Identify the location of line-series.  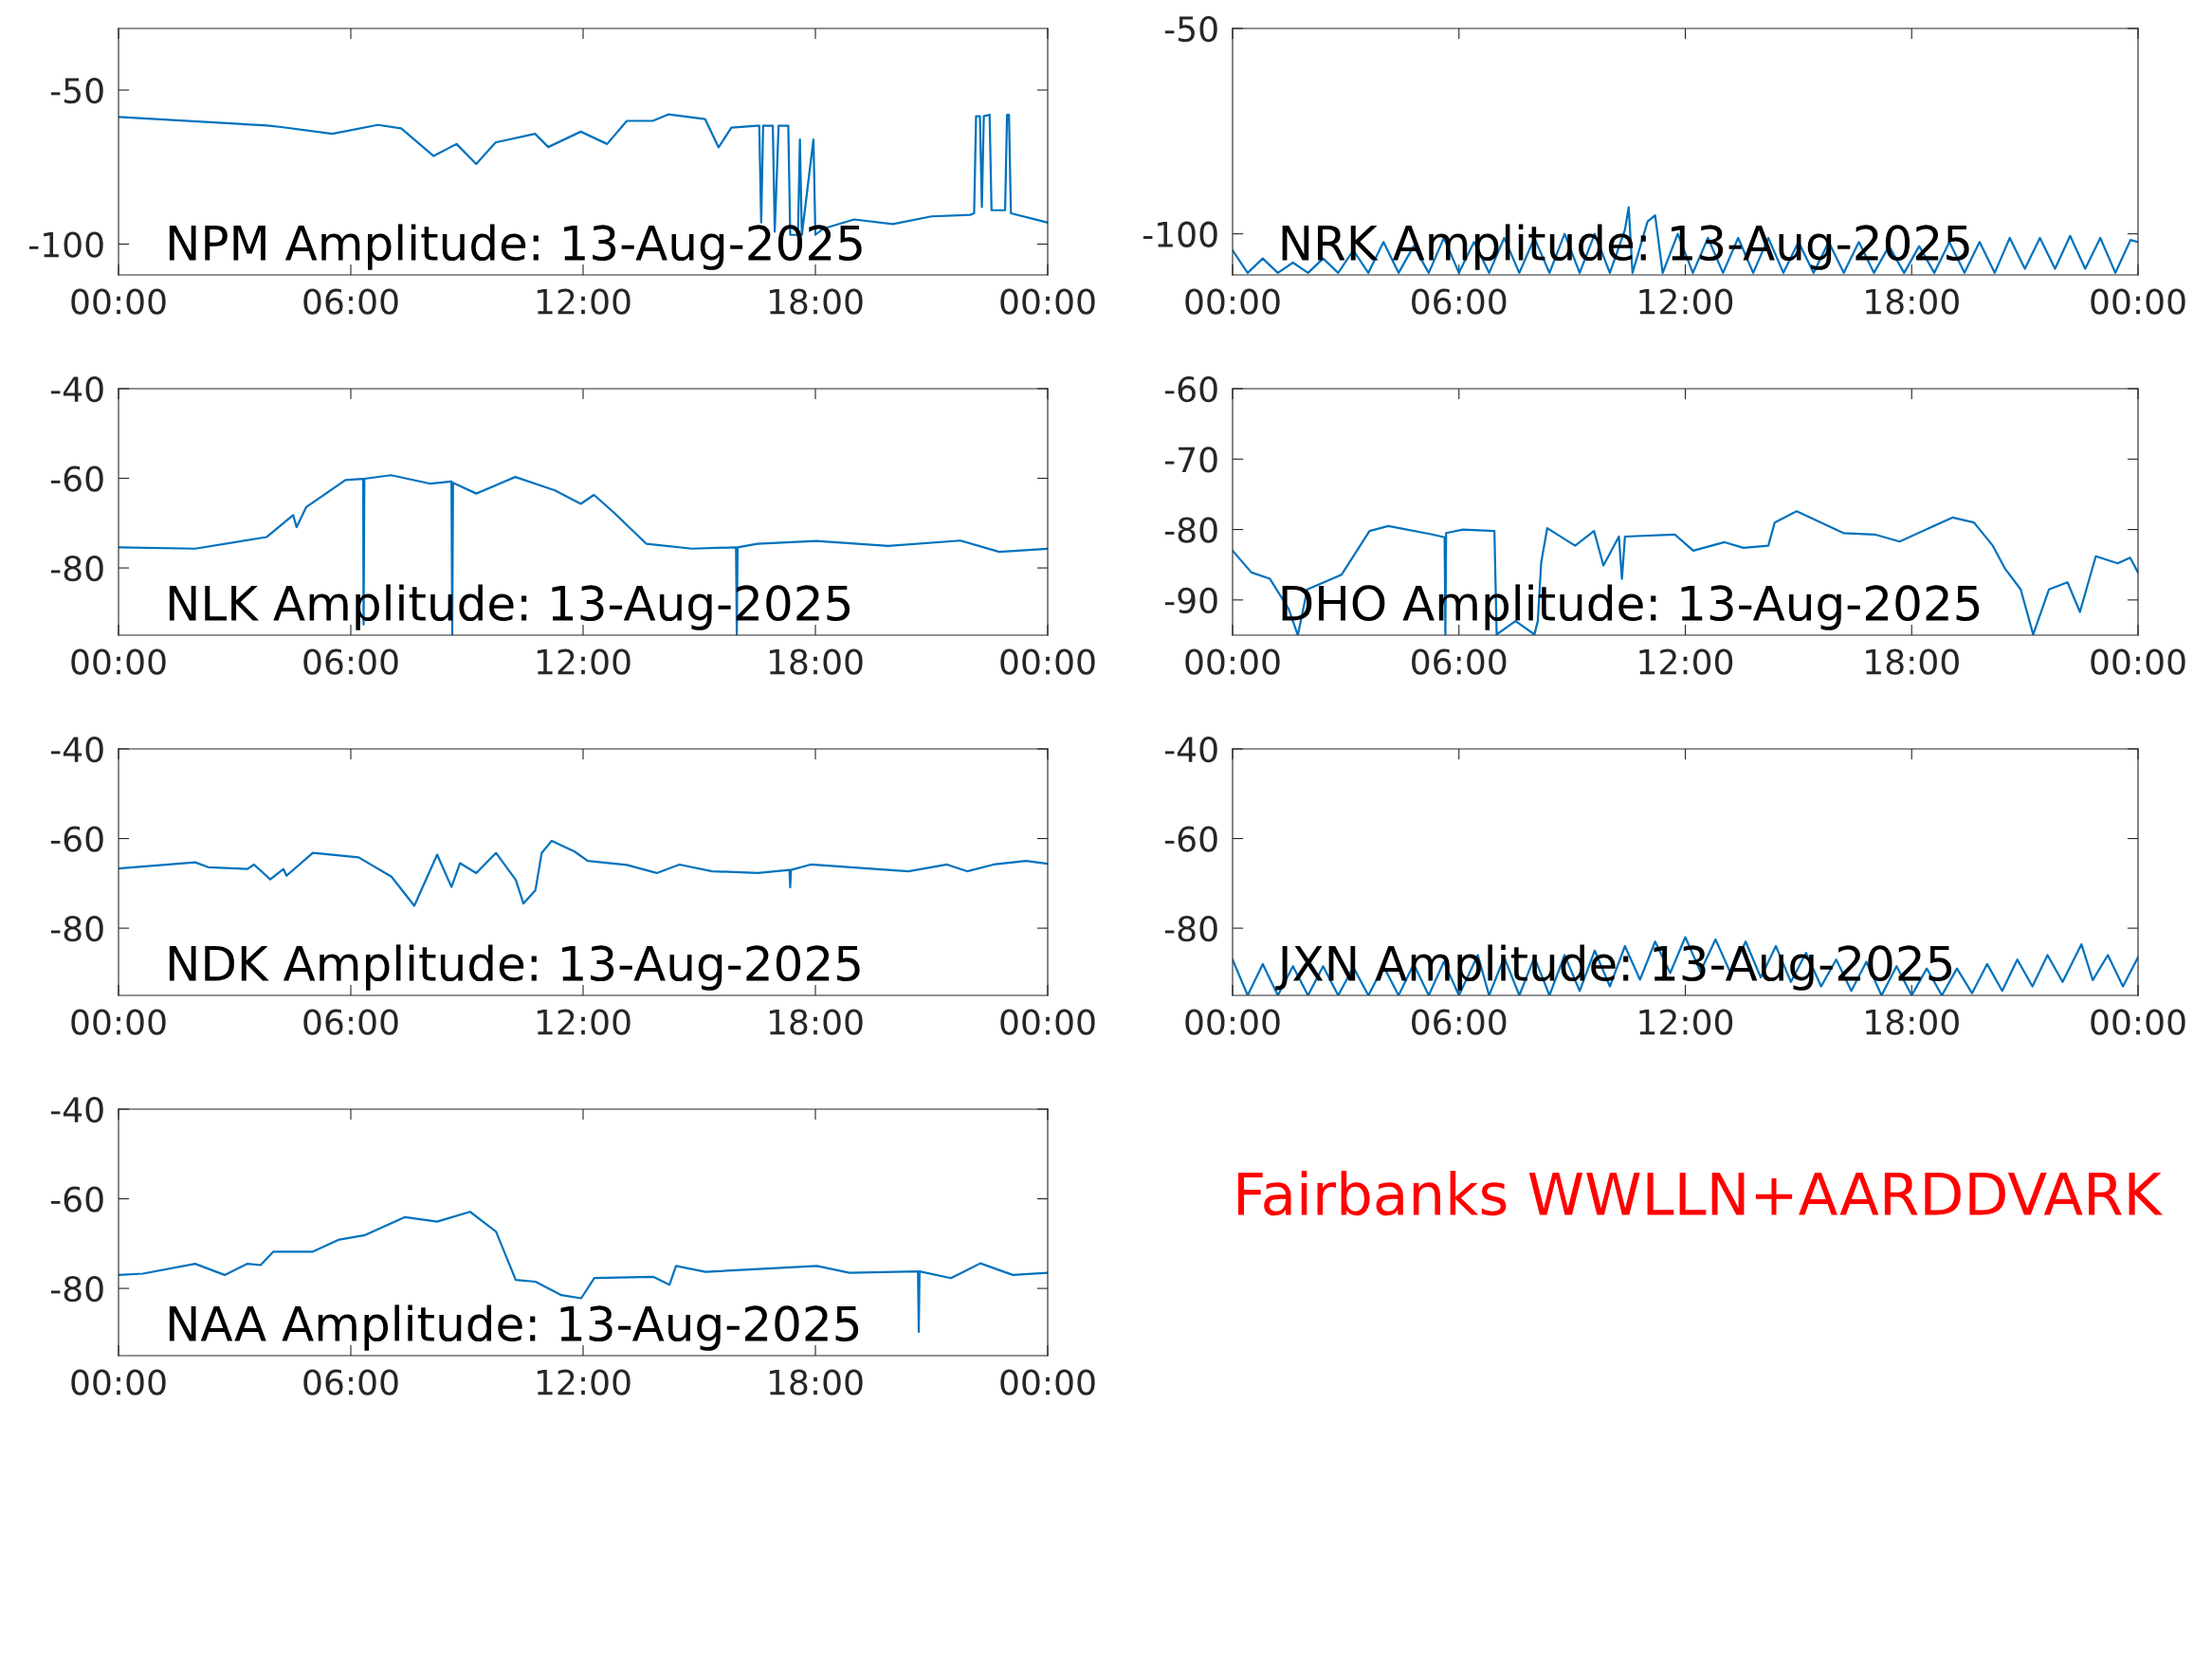
(583, 873).